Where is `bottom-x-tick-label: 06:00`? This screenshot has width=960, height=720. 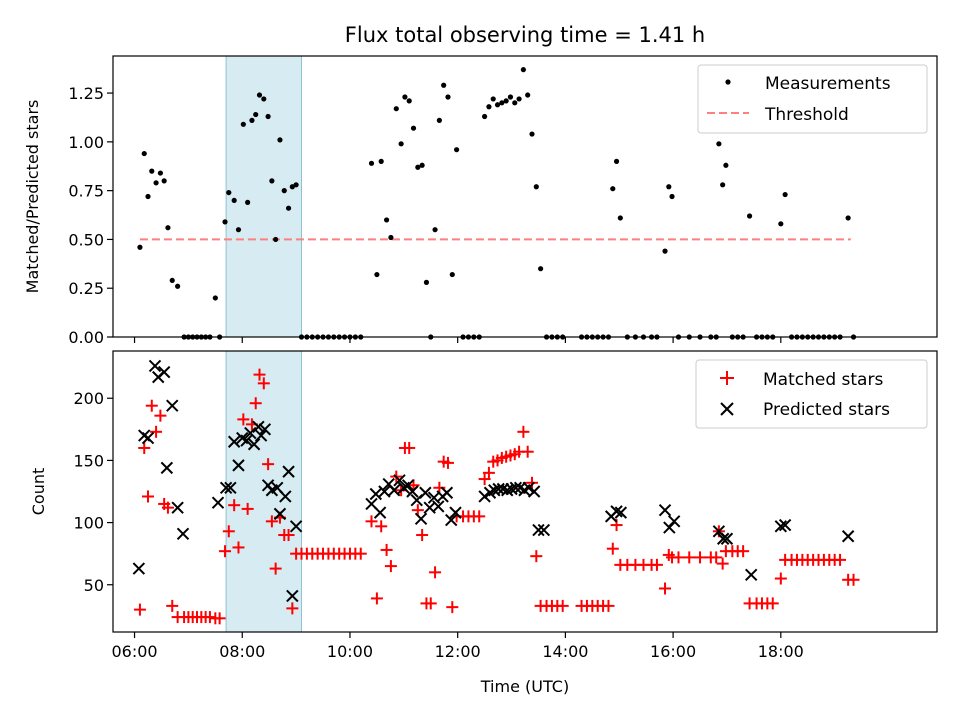
bottom-x-tick-label: 06:00 is located at coordinates (134, 651).